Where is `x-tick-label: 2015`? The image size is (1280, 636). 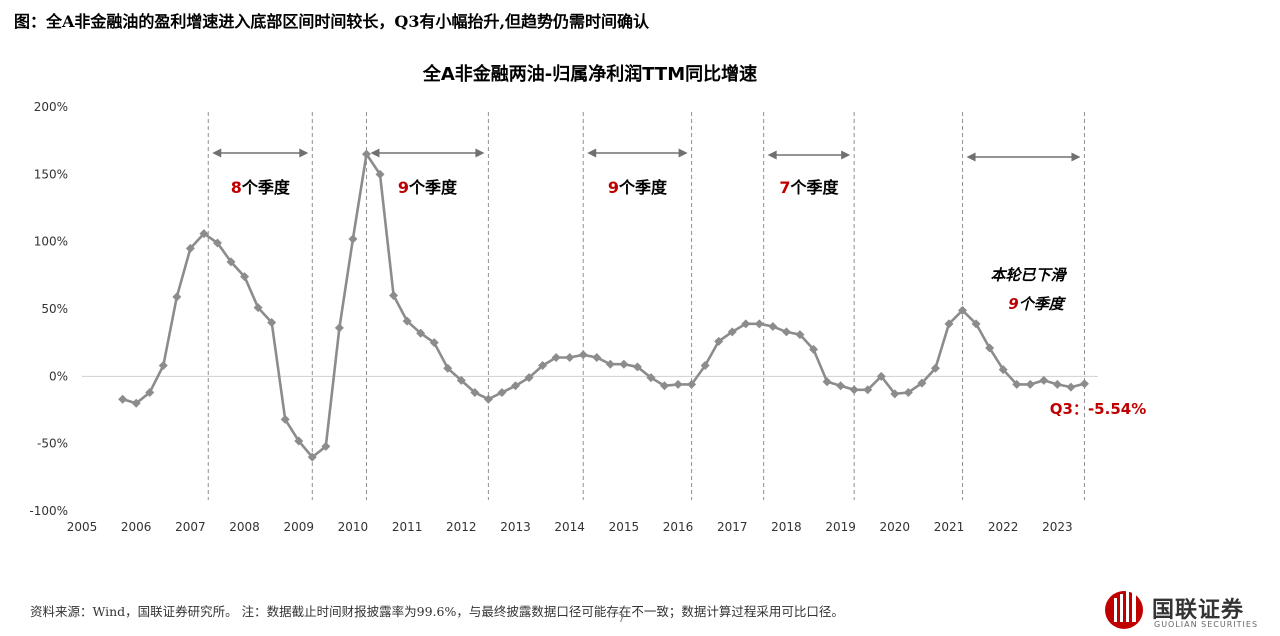
x-tick-label: 2015 is located at coordinates (624, 527).